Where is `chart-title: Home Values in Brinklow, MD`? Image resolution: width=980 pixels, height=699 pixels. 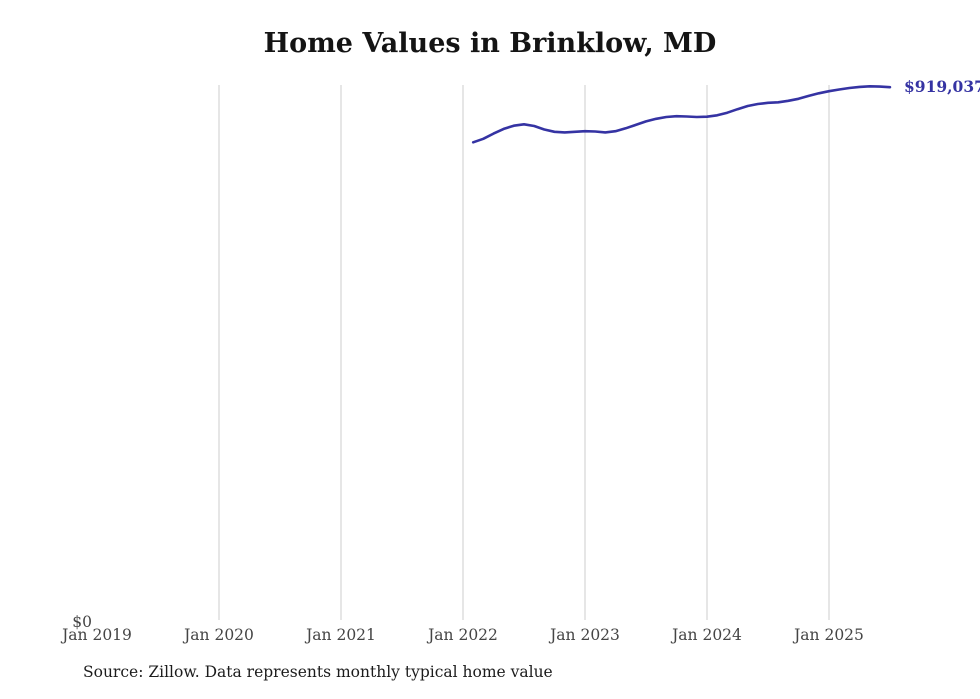 chart-title: Home Values in Brinklow, MD is located at coordinates (490, 43).